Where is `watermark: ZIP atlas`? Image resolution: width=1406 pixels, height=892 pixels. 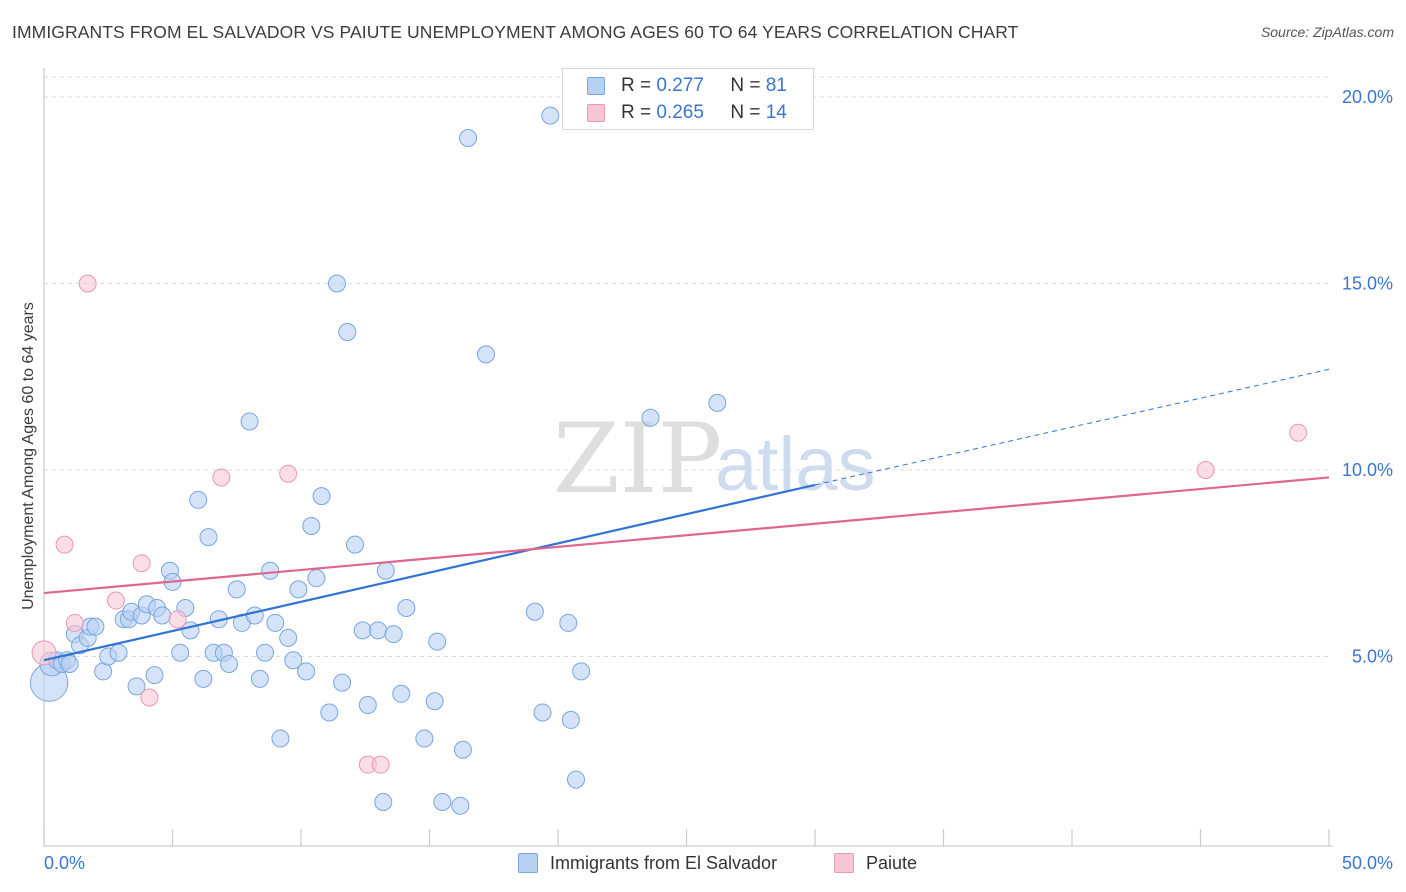
watermark: ZIP atlas is located at coordinates (714, 459).